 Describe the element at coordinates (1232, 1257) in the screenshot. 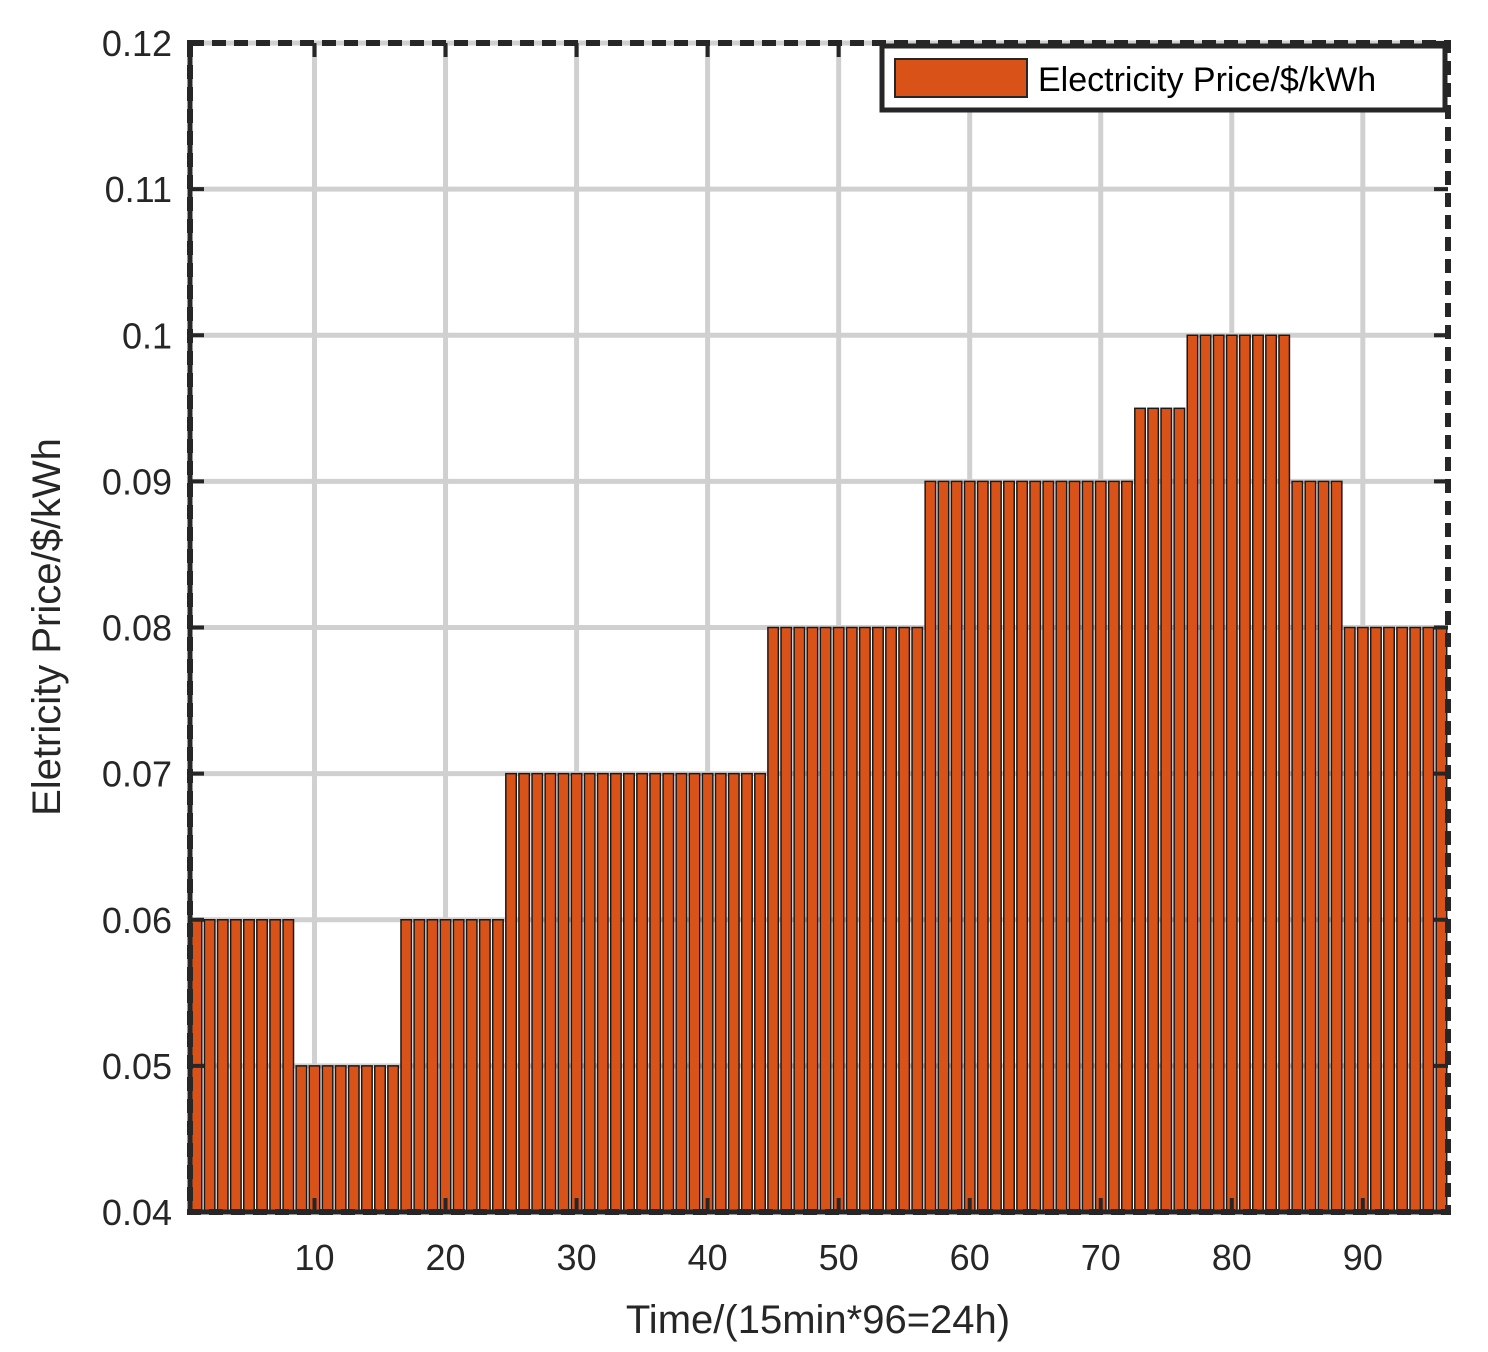

I see `x-tick-label-7: 80` at that location.